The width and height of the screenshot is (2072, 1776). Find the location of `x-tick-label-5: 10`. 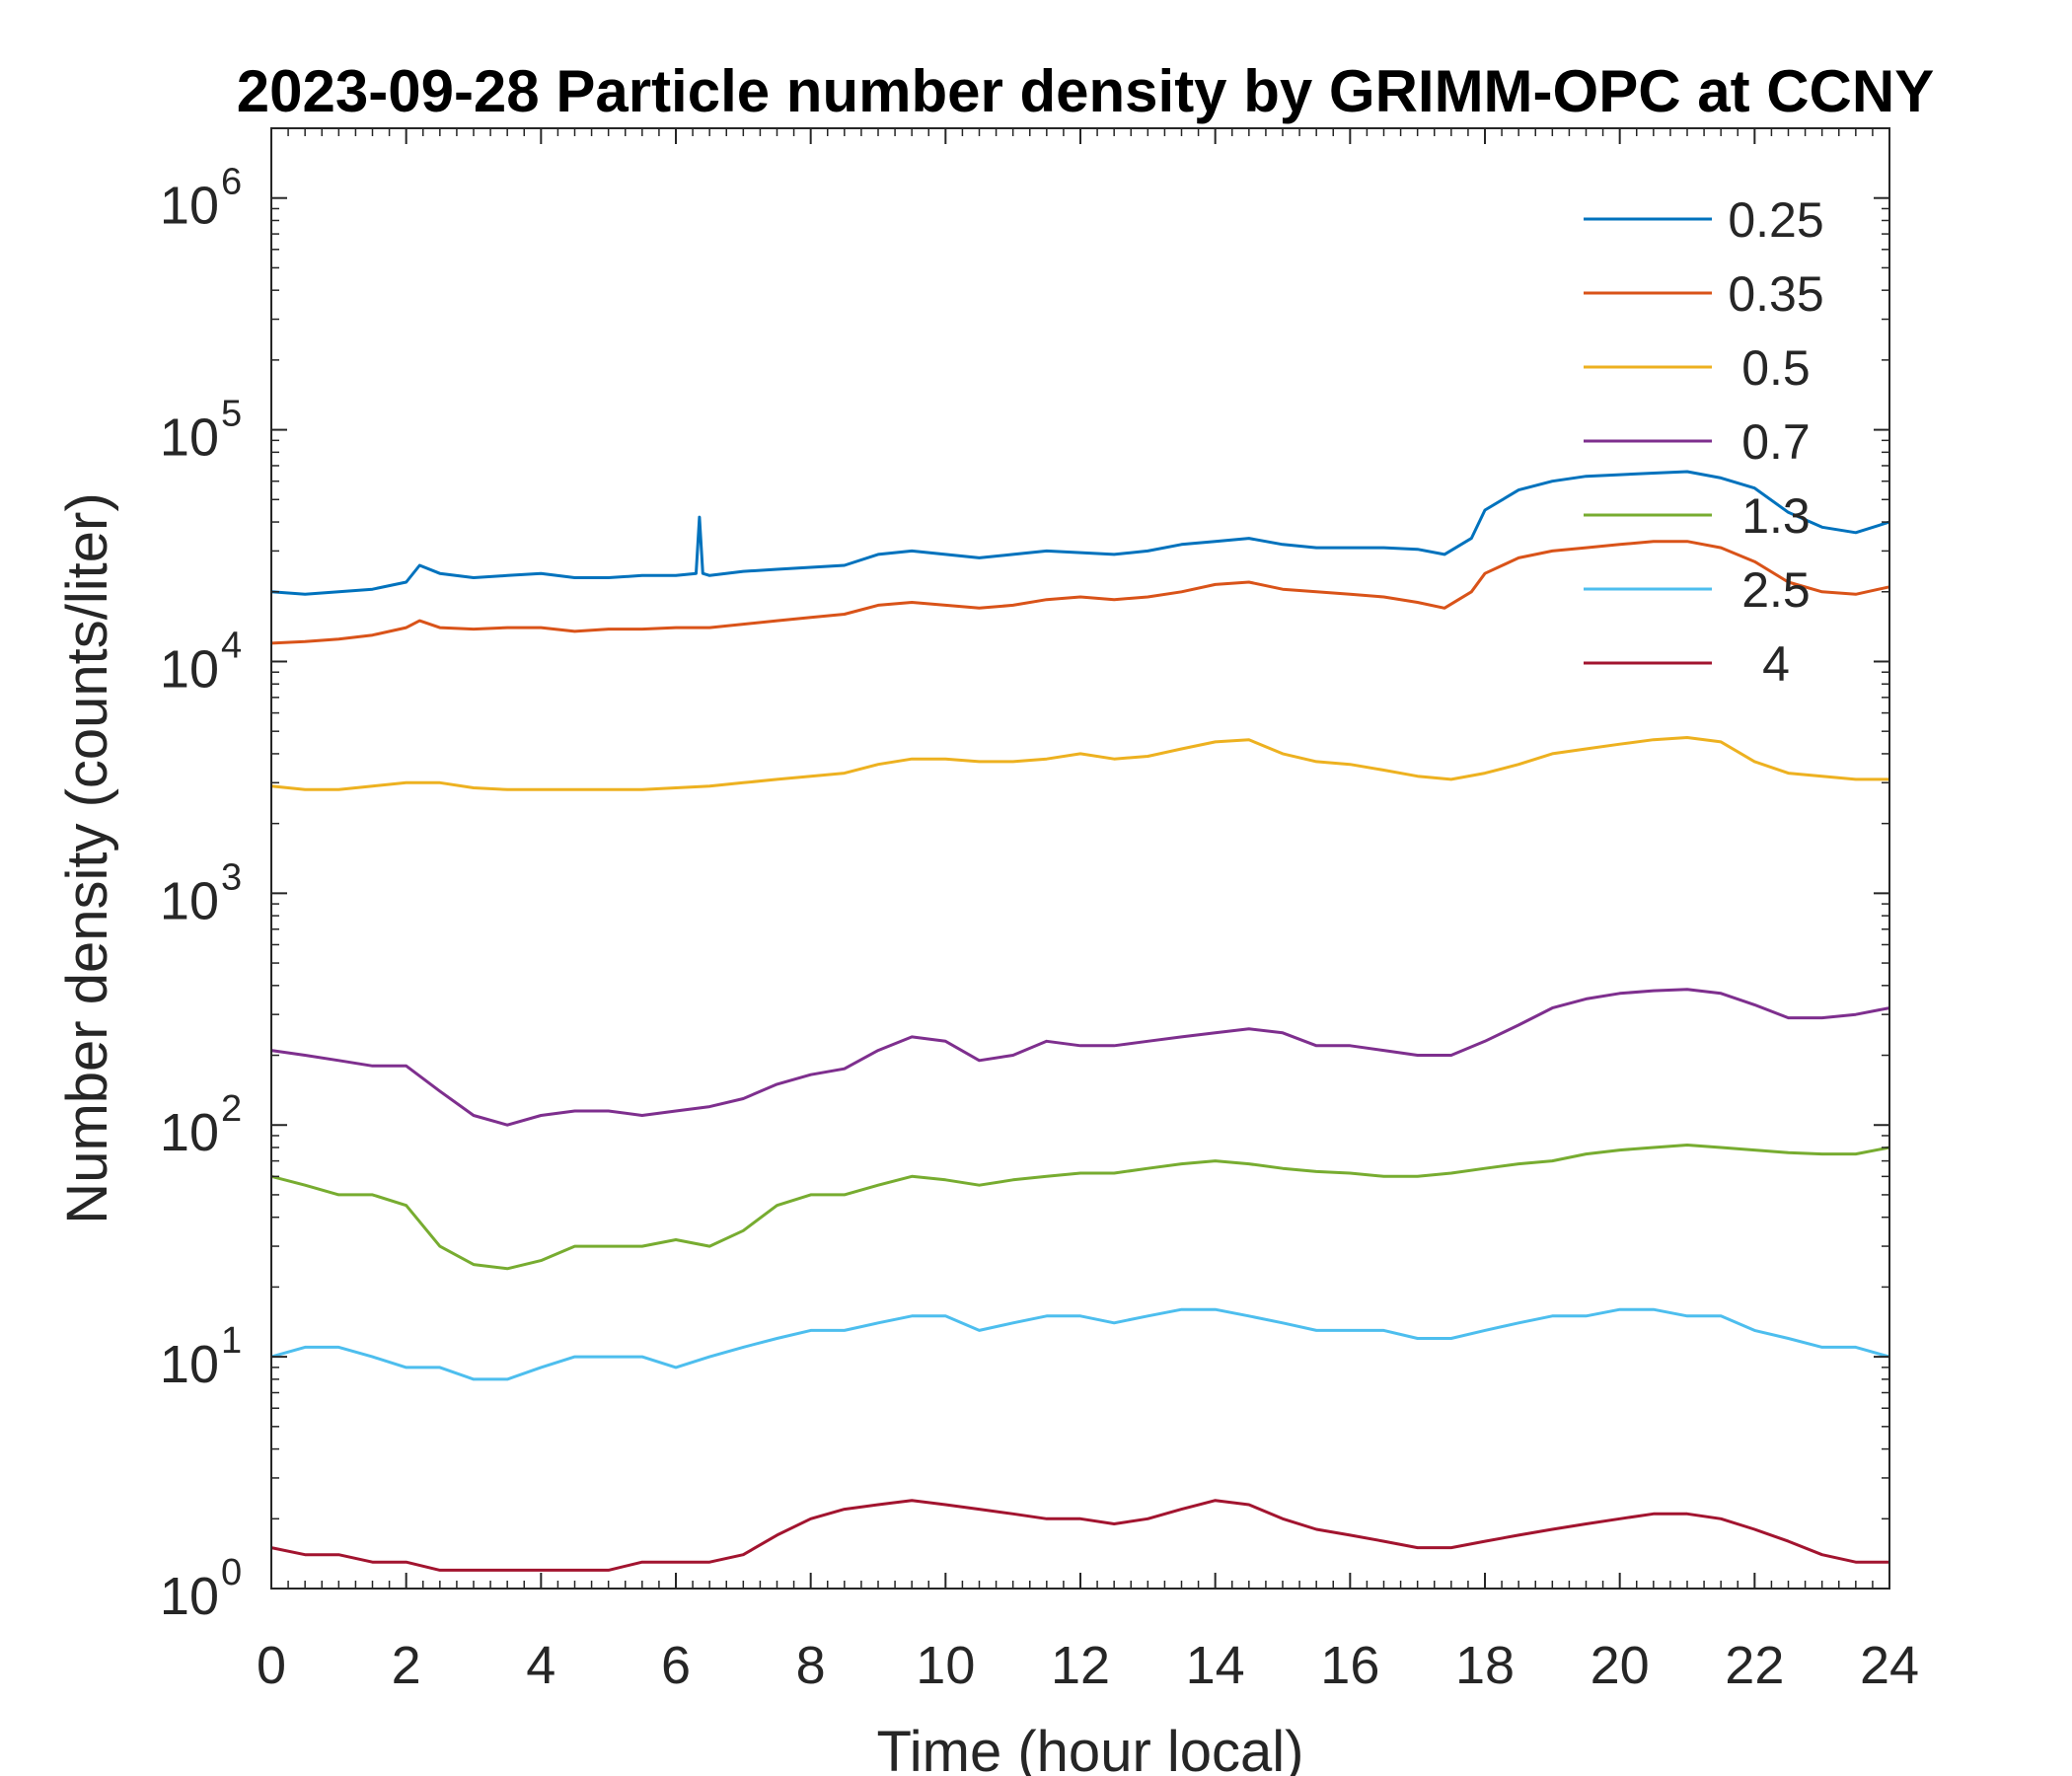

x-tick-label-5: 10 is located at coordinates (946, 1666).